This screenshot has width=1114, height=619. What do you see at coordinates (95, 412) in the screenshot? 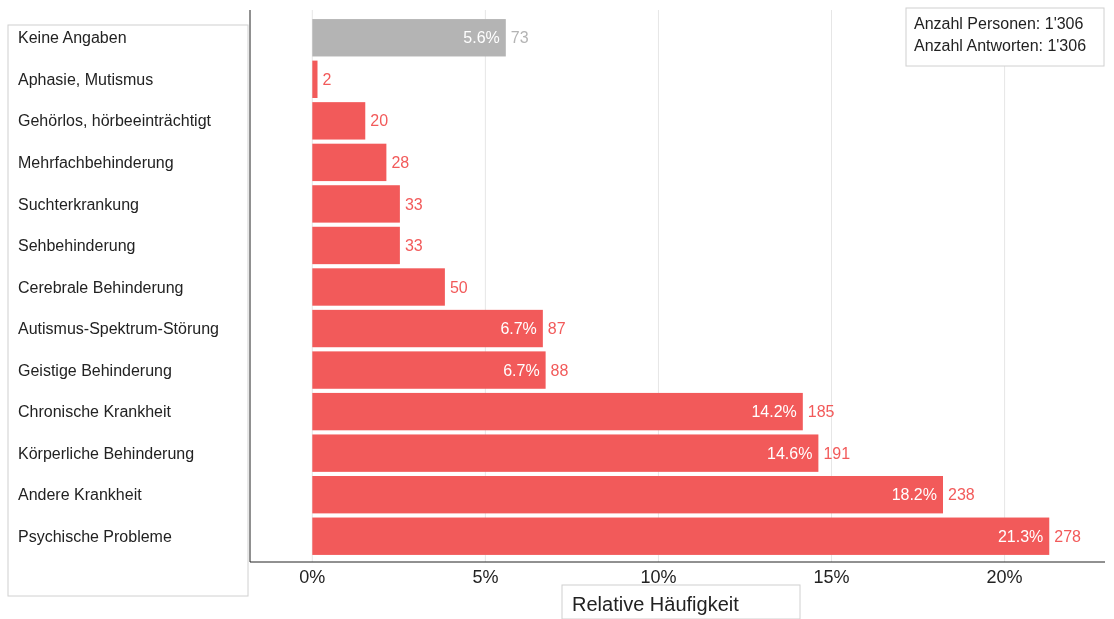
I see `y-tick-label: Chronische Krankheit` at bounding box center [95, 412].